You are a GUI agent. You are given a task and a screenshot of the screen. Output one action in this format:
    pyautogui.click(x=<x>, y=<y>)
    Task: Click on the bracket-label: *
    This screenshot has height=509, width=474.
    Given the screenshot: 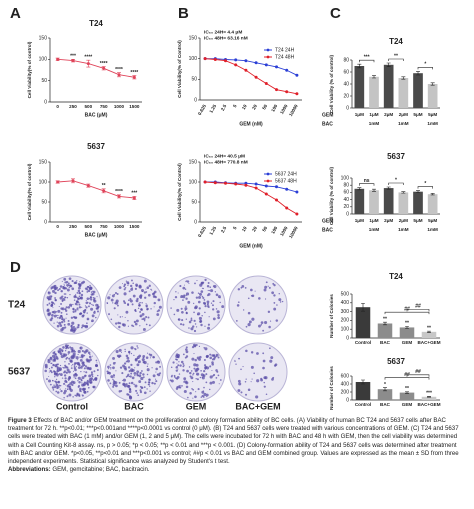 What is the action you would take?
    pyautogui.click(x=396, y=180)
    